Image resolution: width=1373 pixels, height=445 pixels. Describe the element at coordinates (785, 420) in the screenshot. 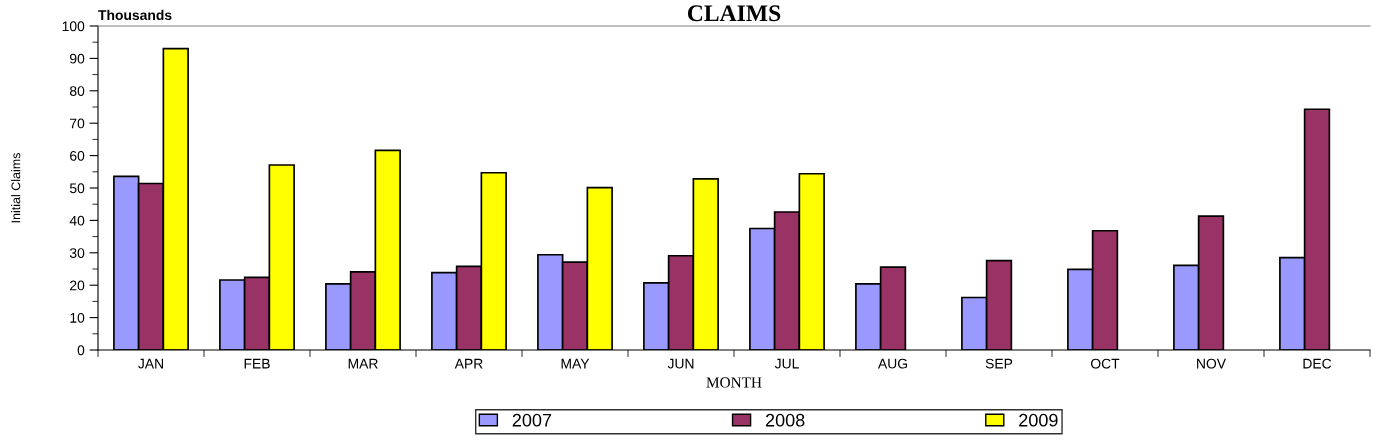

I see `legend-label: 2008` at that location.